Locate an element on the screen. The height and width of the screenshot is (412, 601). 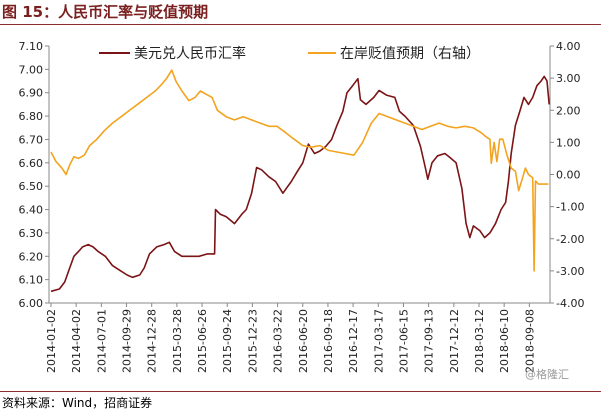
x-tick-label: 2016-06-20 is located at coordinates (303, 341).